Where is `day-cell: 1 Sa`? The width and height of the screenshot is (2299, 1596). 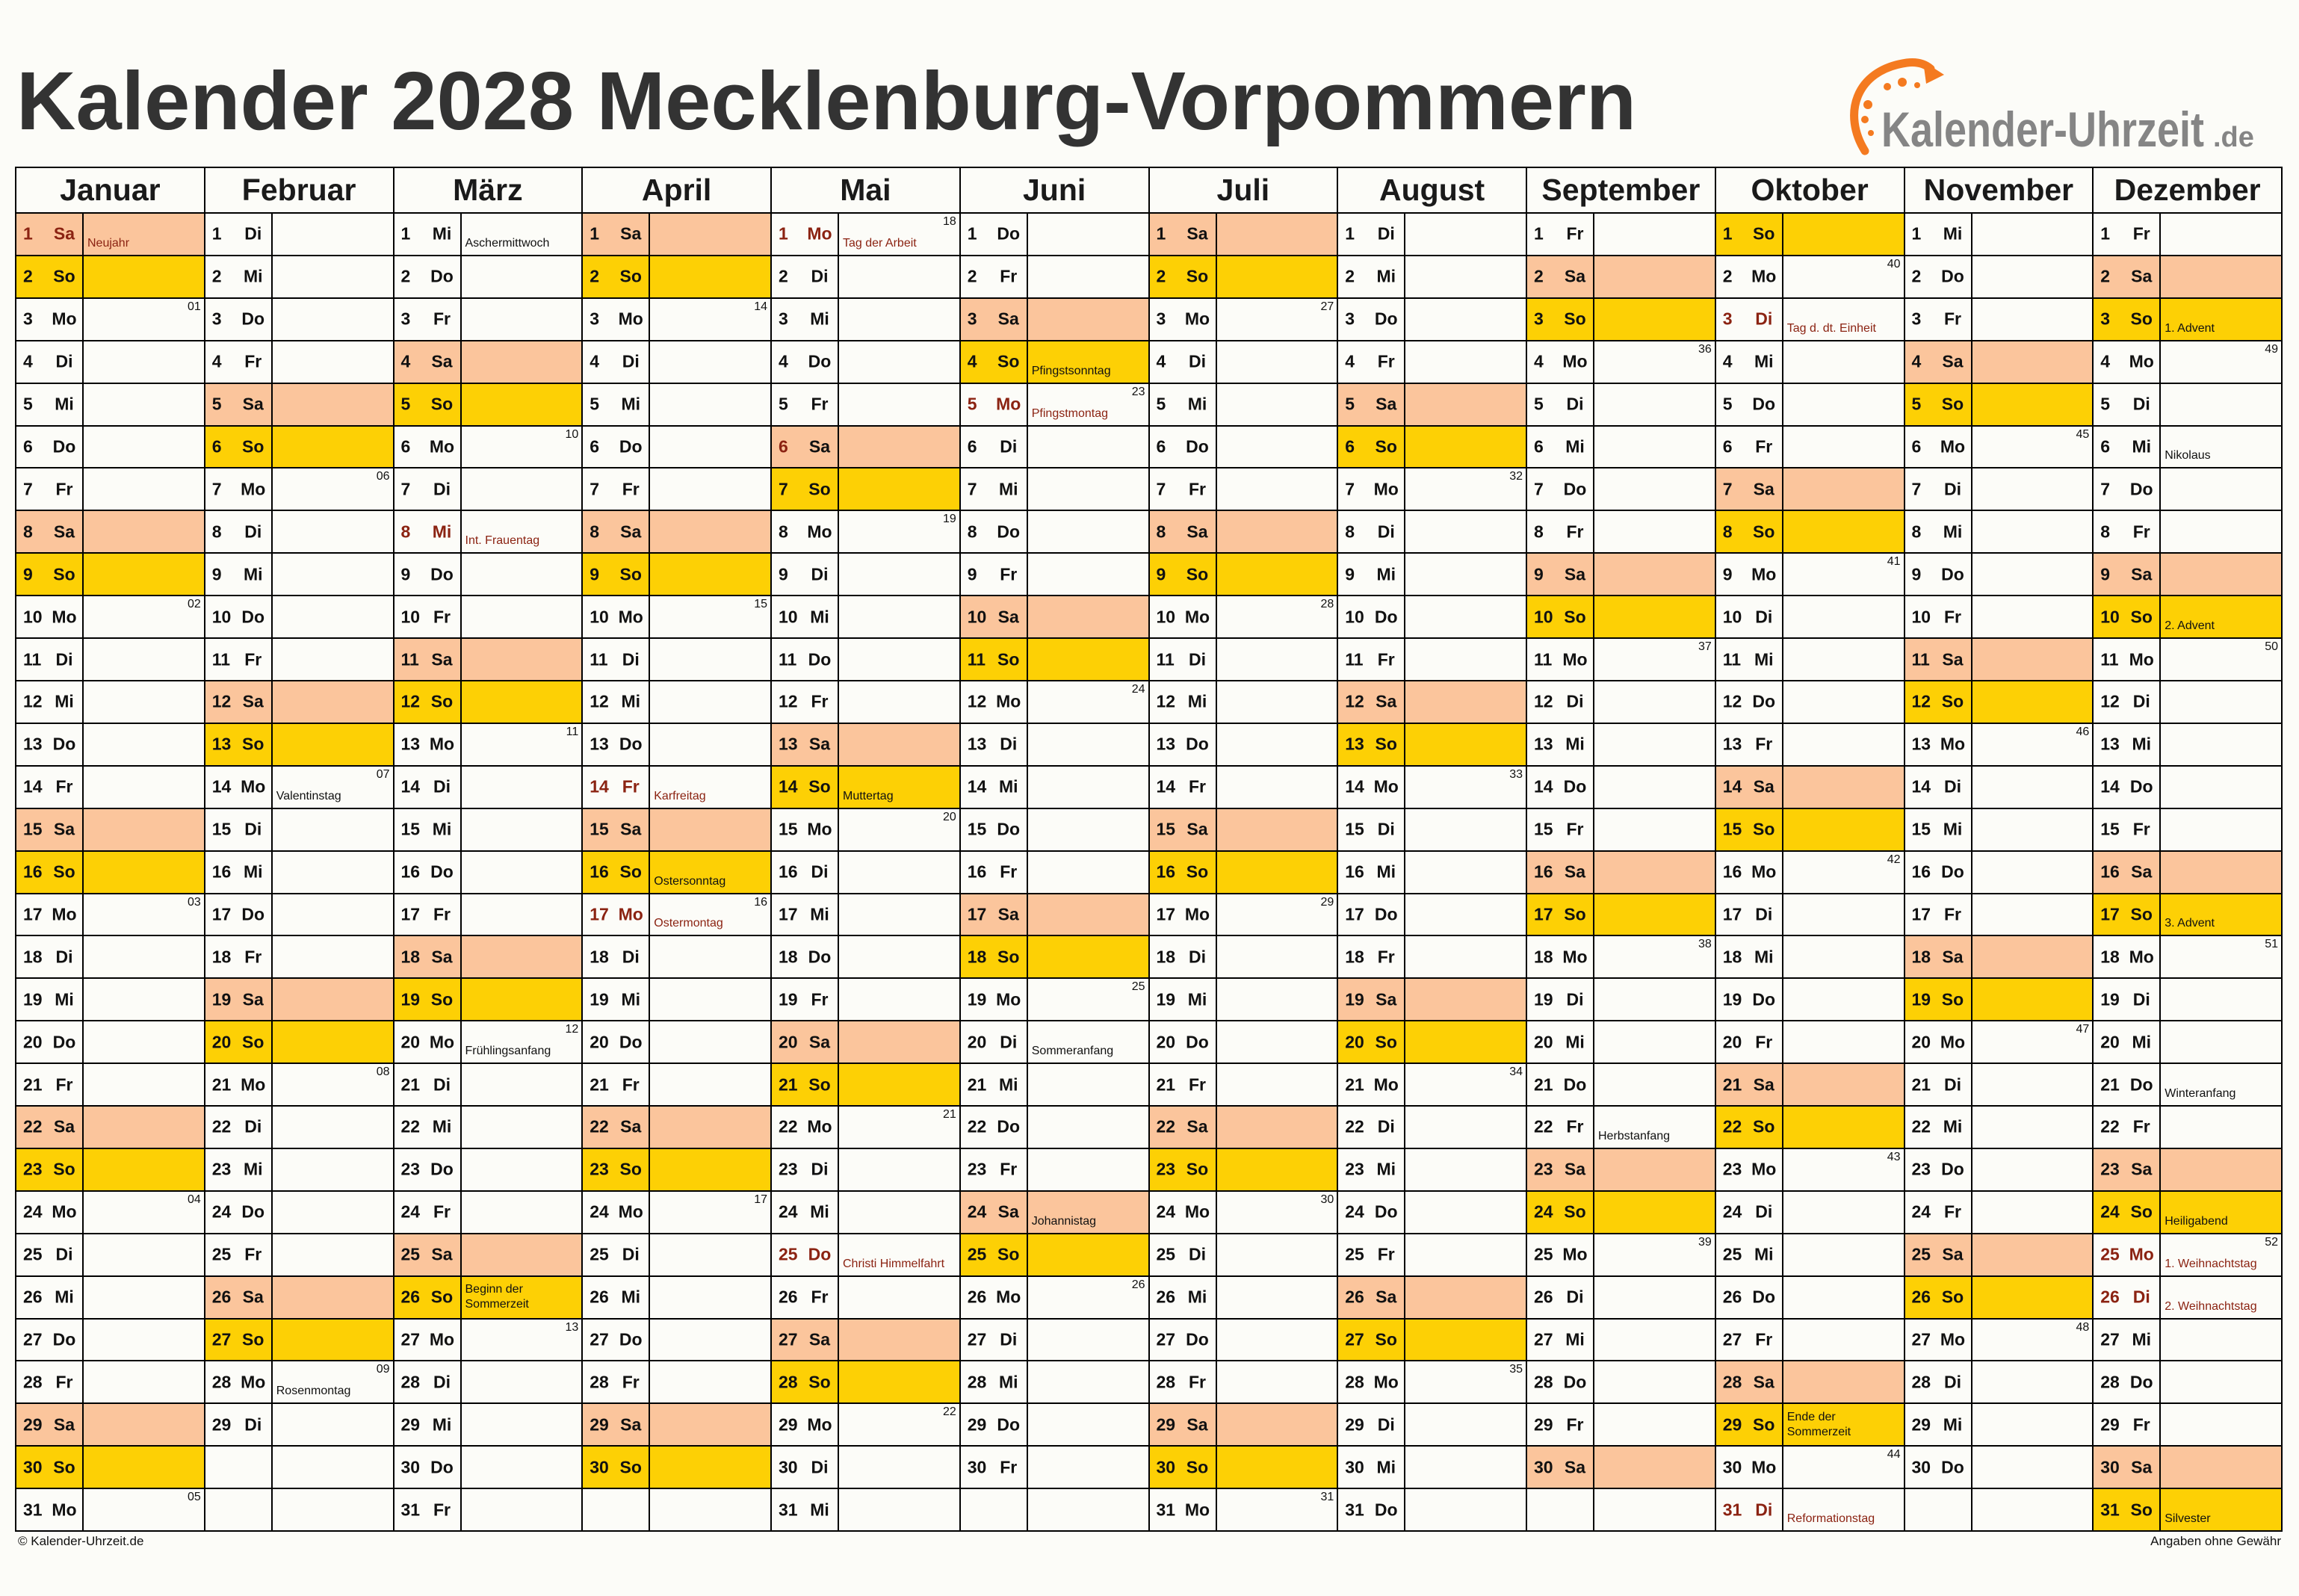
day-cell: 1 Sa is located at coordinates (1183, 235).